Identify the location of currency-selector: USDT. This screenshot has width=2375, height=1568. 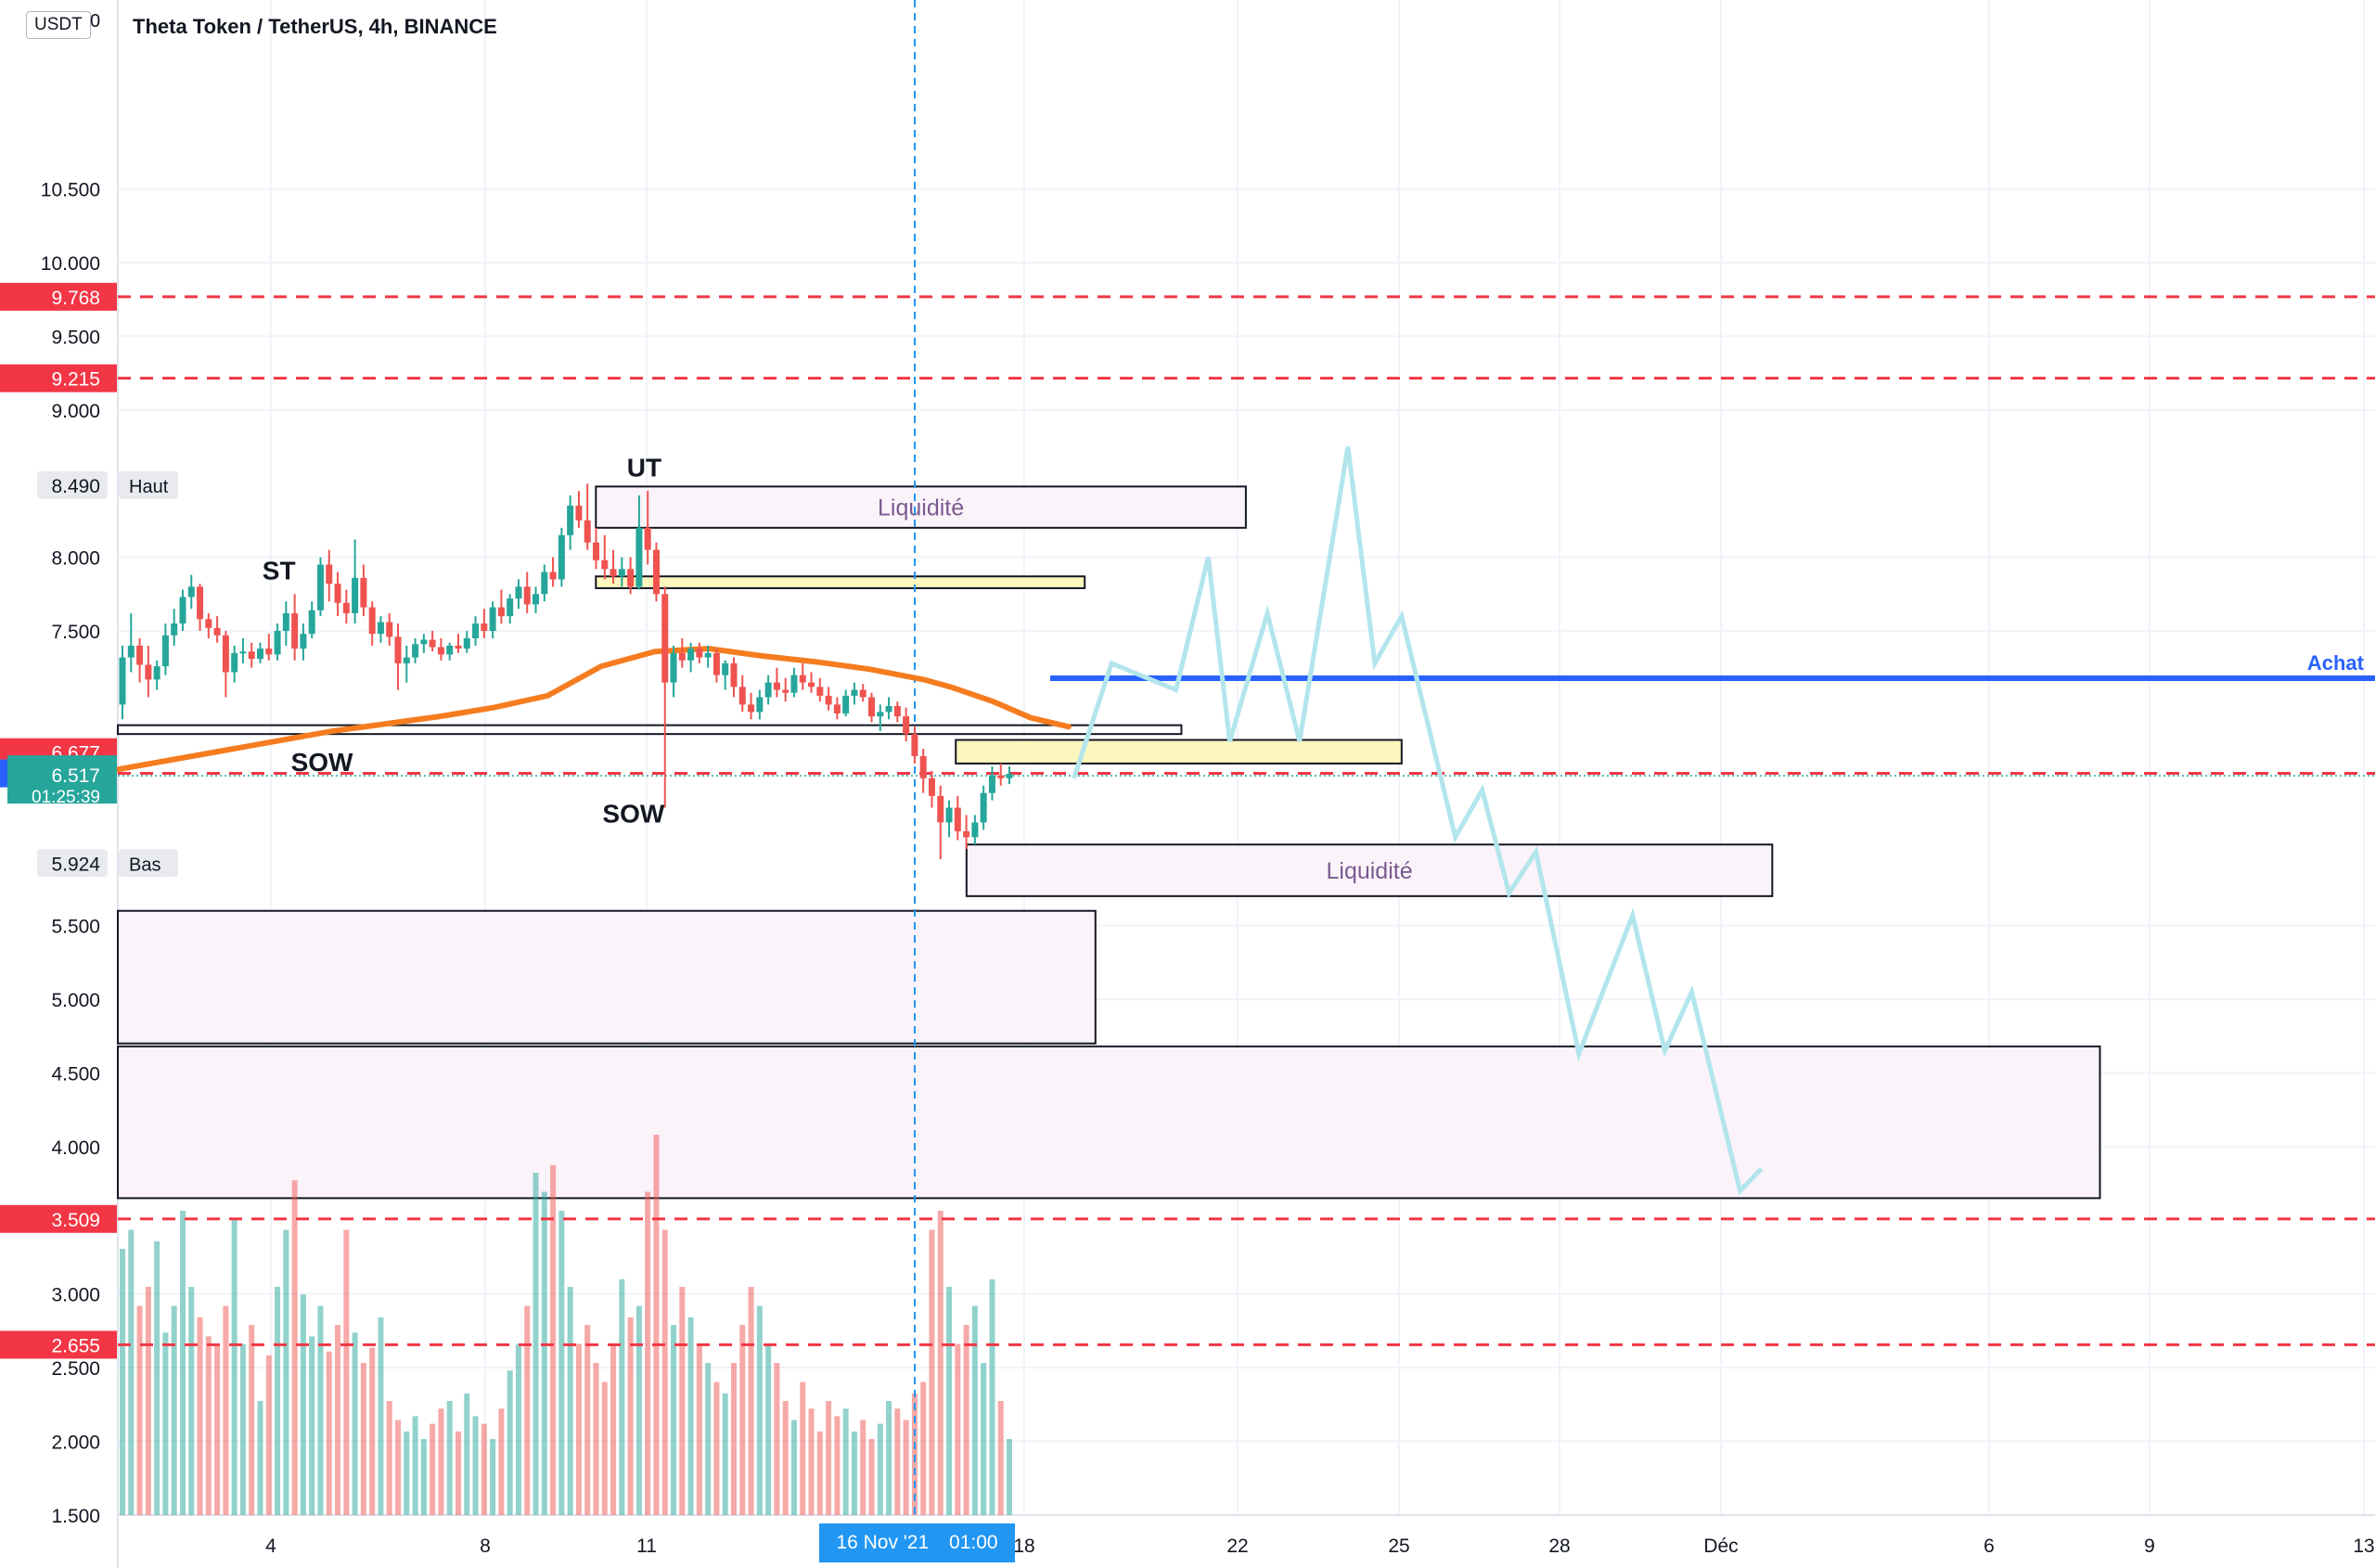
(58, 25).